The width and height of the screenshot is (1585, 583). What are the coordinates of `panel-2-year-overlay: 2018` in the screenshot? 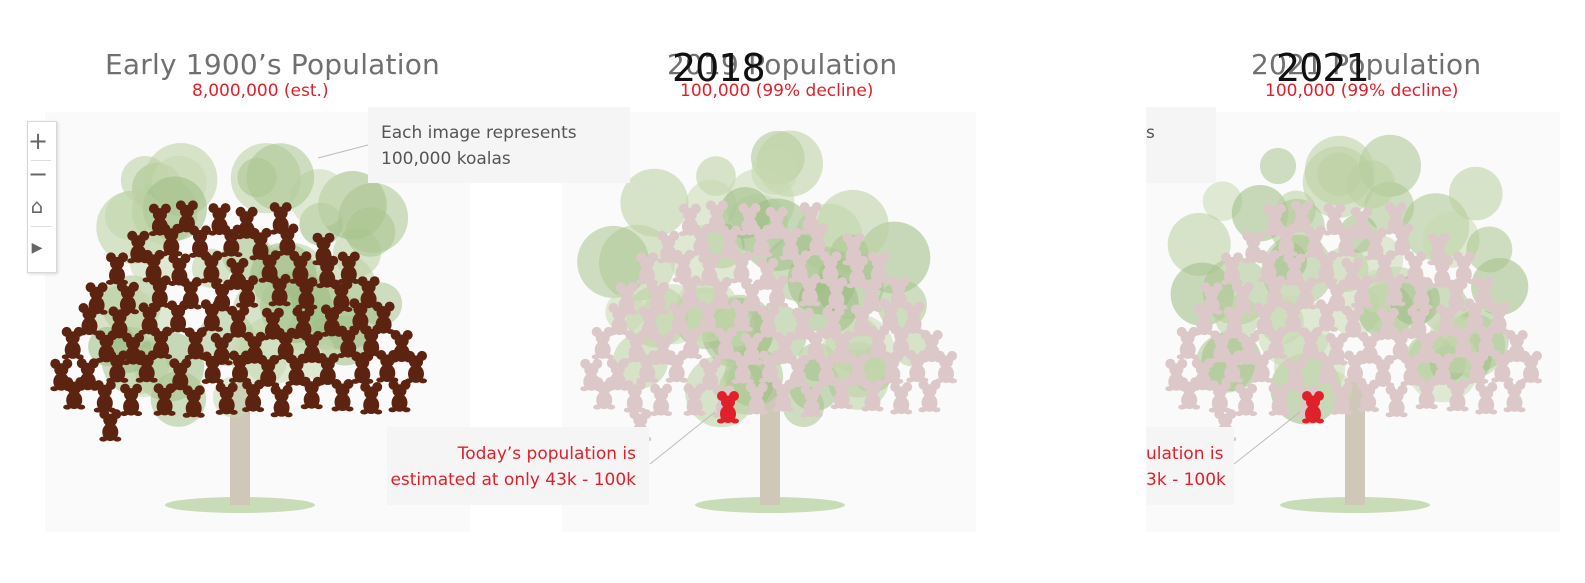 It's located at (719, 68).